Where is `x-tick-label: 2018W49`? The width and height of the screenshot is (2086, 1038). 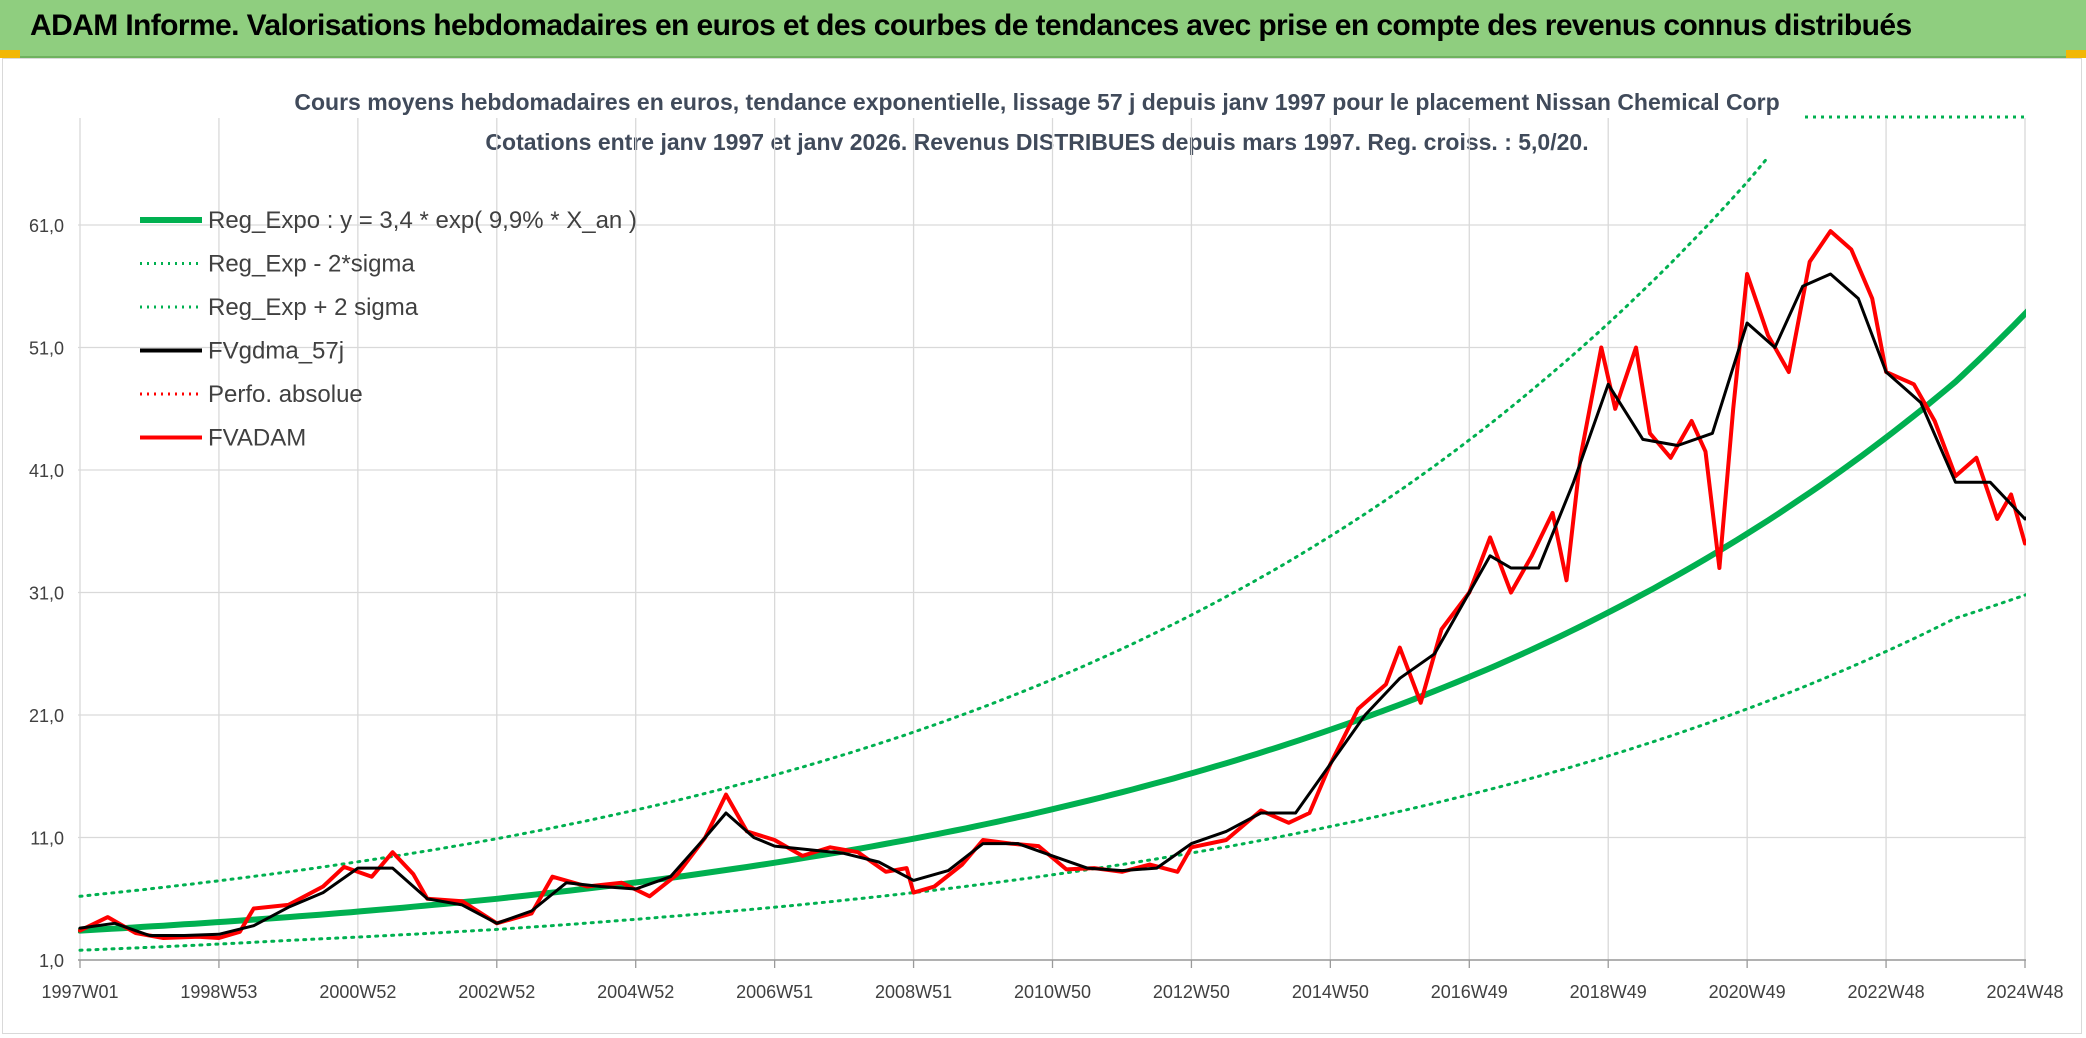 x-tick-label: 2018W49 is located at coordinates (1608, 992).